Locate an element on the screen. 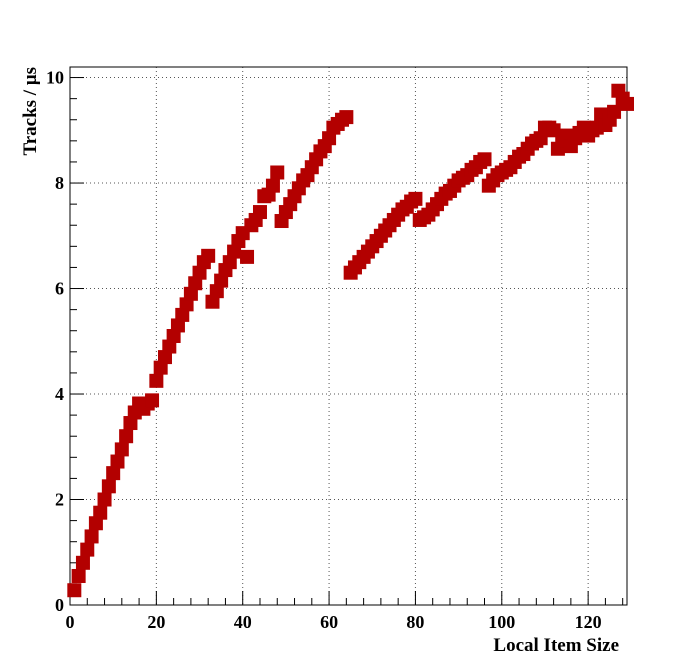 Image resolution: width=696 pixels, height=672 pixels. x-tick-label: 0 is located at coordinates (70, 622).